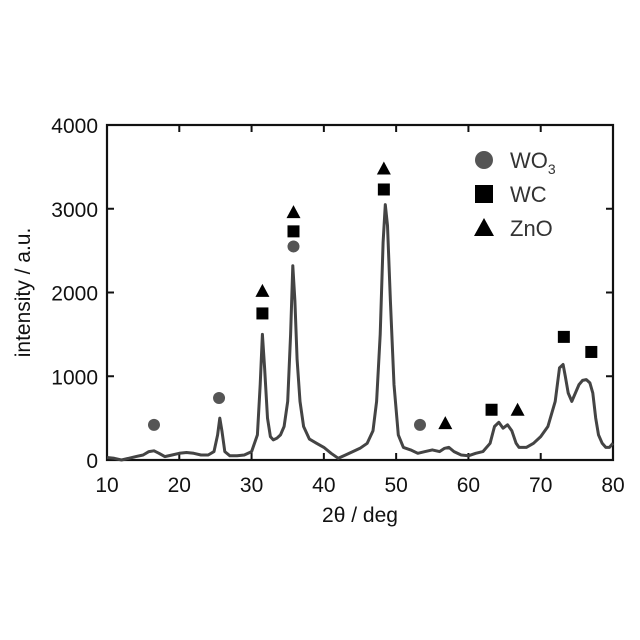  Describe the element at coordinates (533, 162) in the screenshot. I see `legend-label: WO3` at that location.